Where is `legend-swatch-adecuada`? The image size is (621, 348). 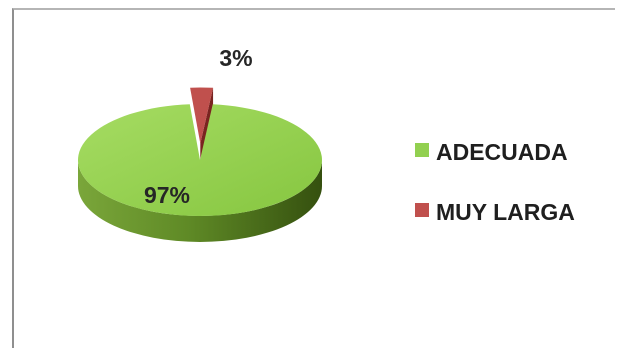
legend-swatch-adecuada is located at coordinates (422, 150).